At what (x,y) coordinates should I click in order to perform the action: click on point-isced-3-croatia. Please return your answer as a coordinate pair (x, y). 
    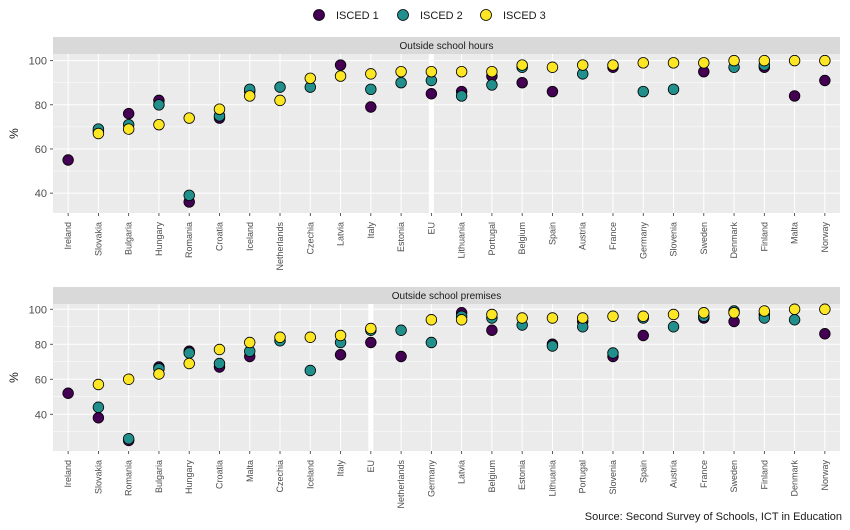
    Looking at the image, I should click on (219, 349).